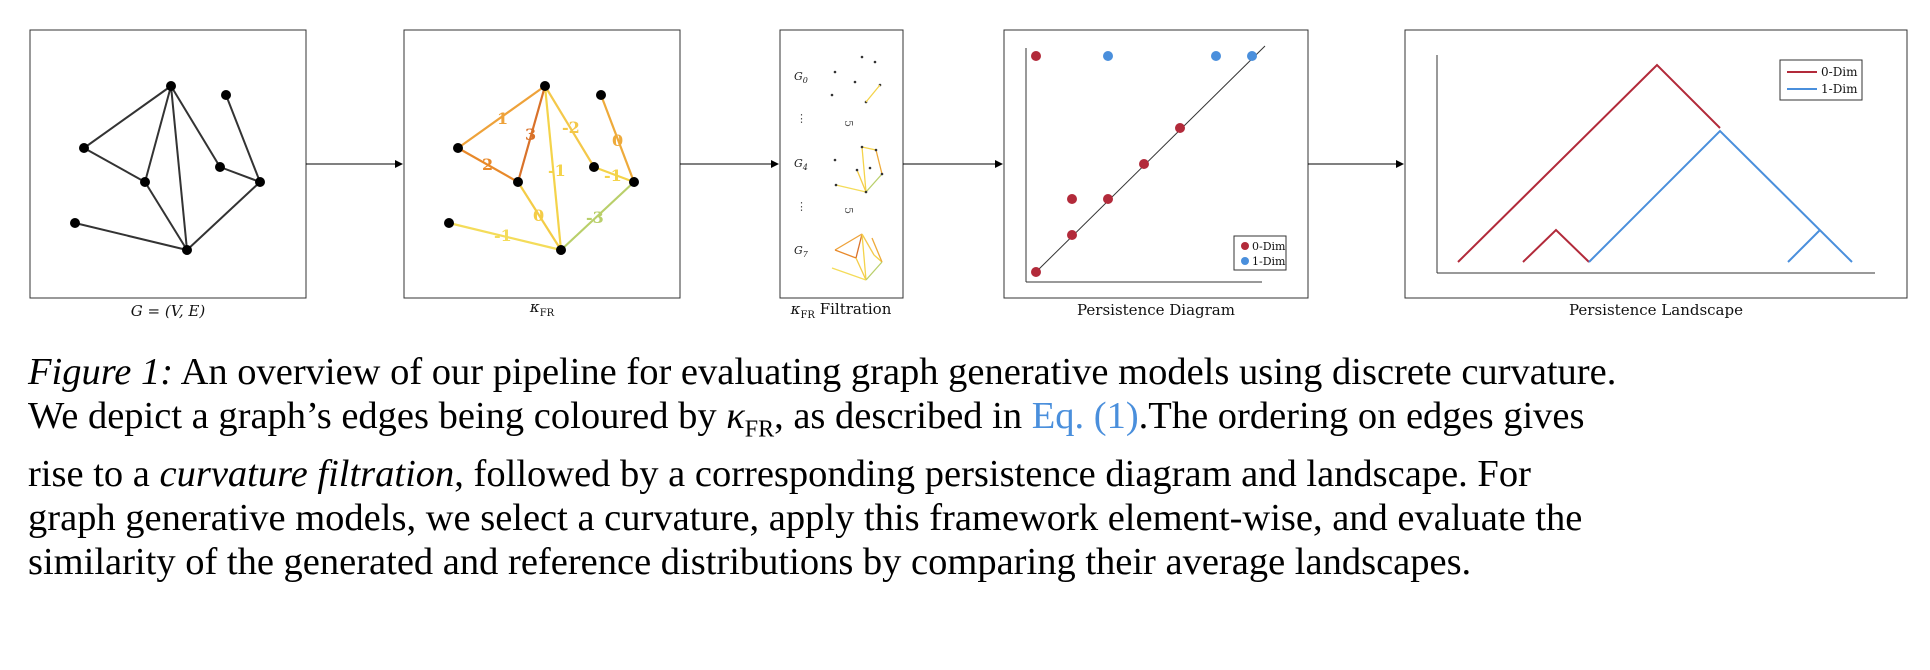  I want to click on persistence-landscape-panel: 0-Dim 1-Dim, so click(1656, 164).